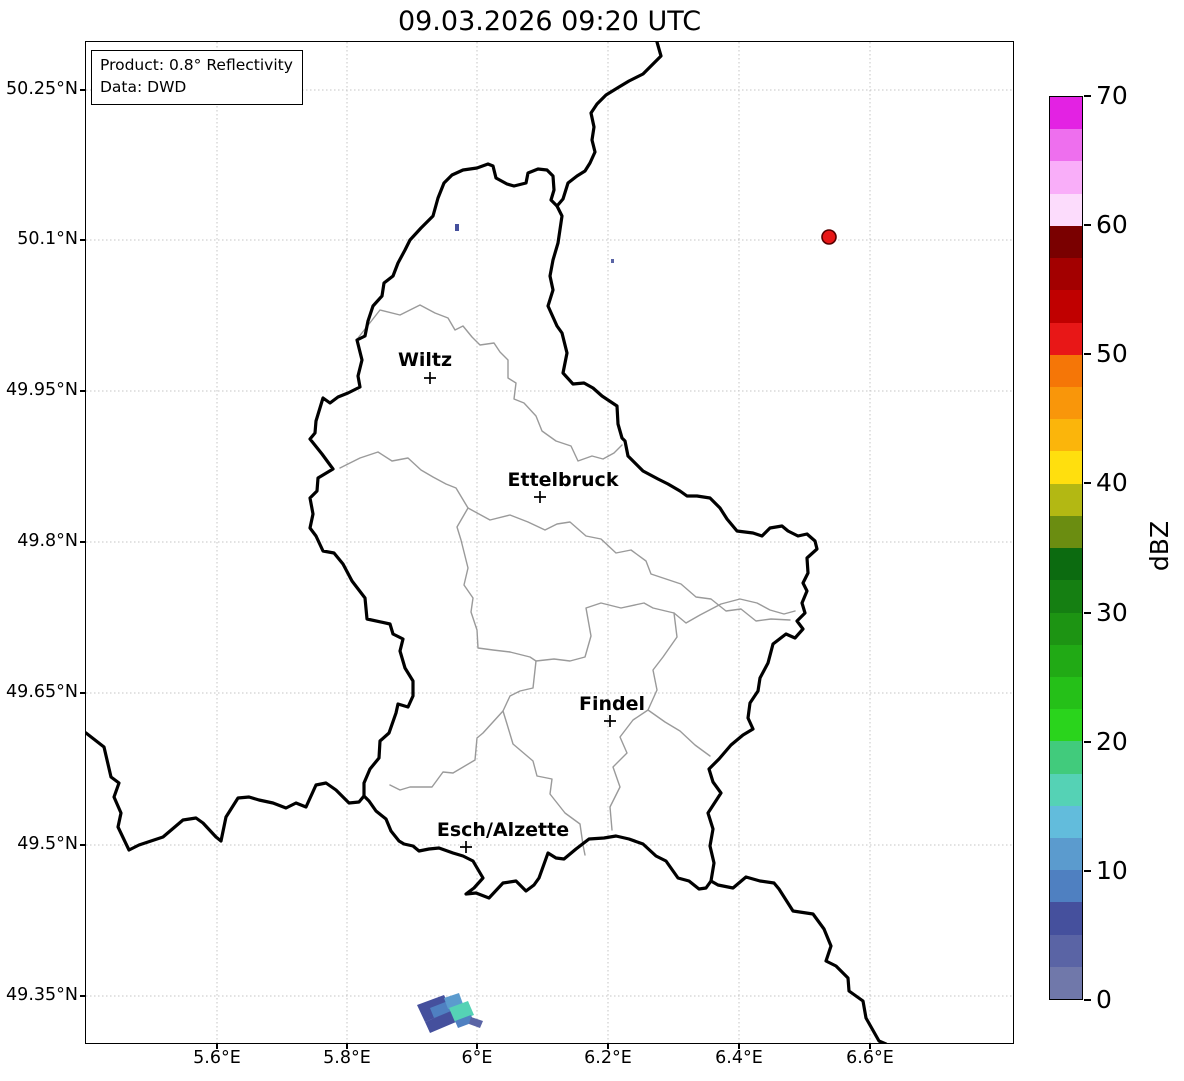 Image resolution: width=1184 pixels, height=1081 pixels. I want to click on x-axis-tick-label: 5.8°E, so click(347, 1058).